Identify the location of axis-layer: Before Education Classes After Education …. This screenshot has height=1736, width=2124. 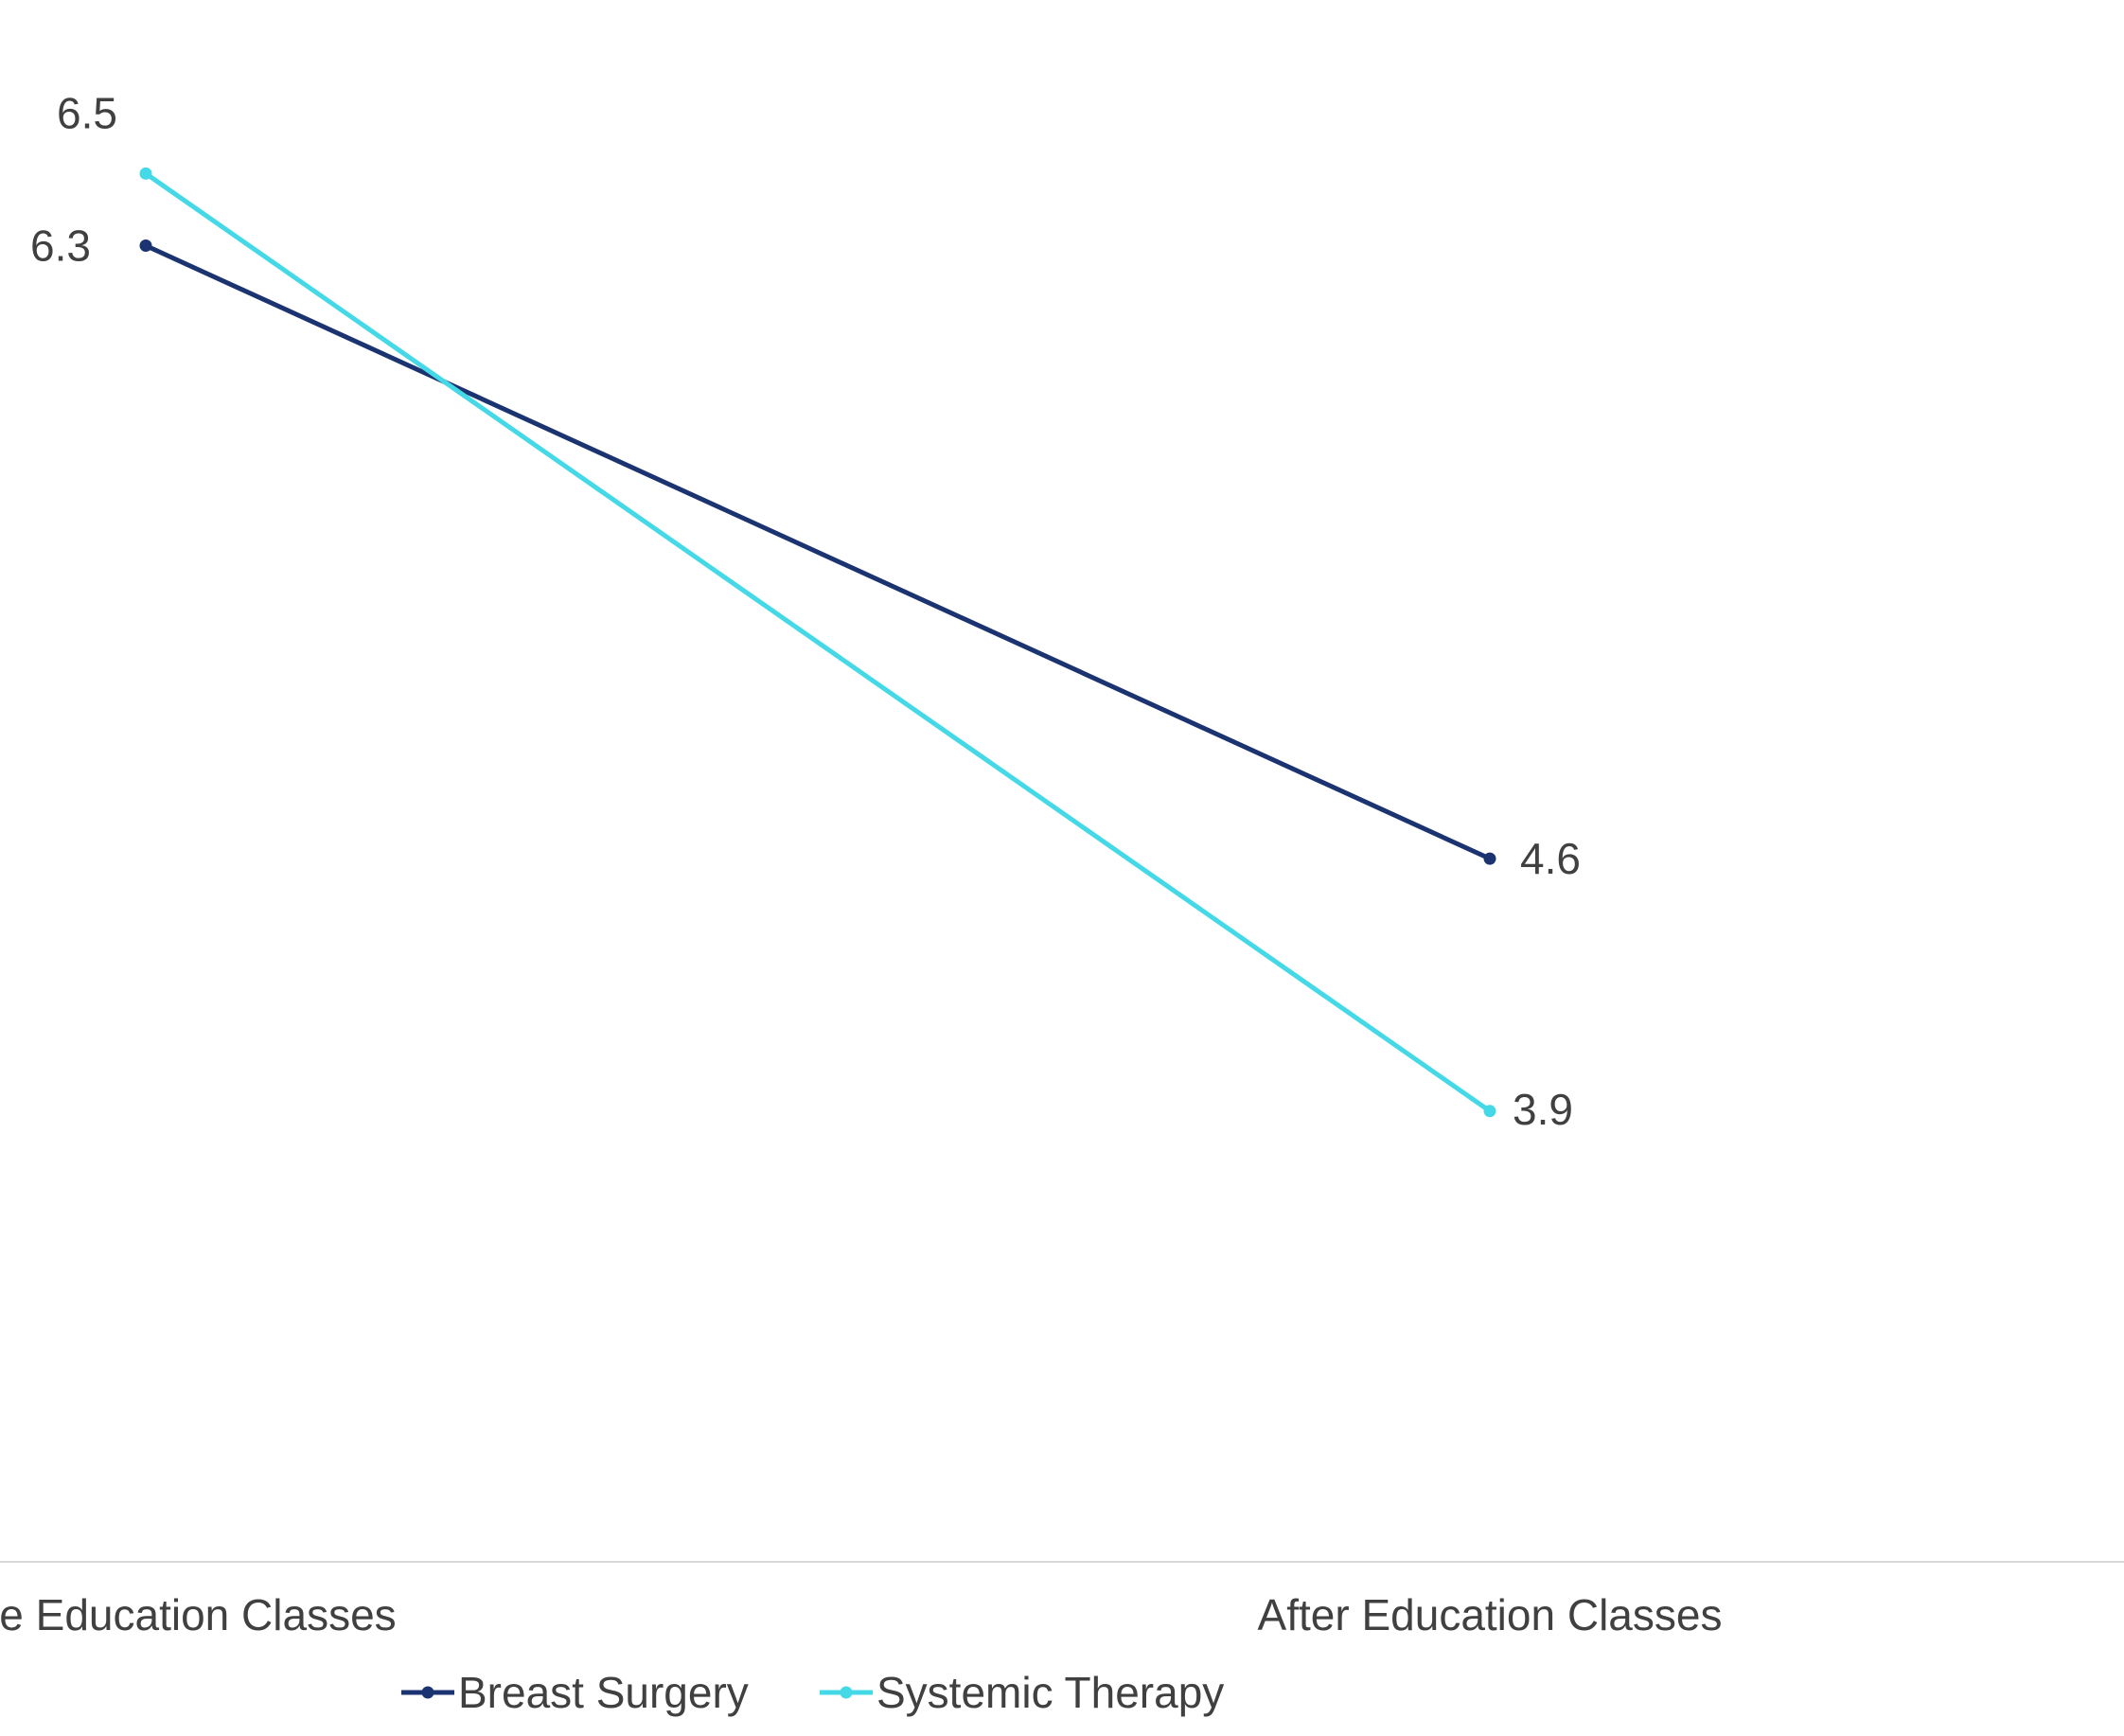
(1062, 1600).